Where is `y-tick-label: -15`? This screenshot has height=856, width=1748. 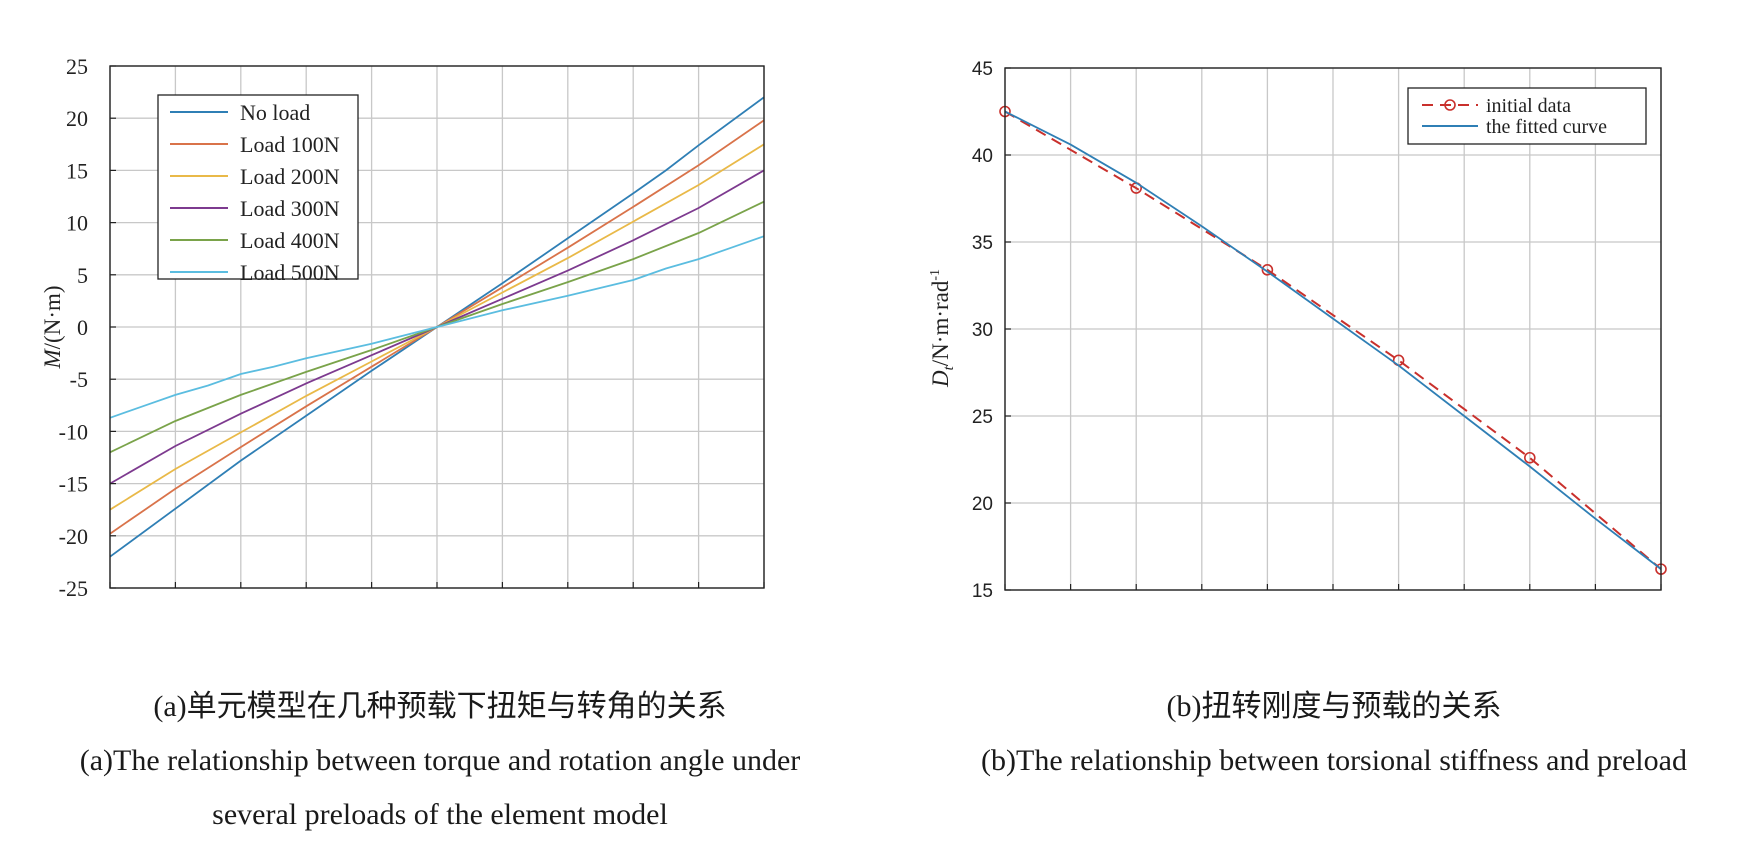 y-tick-label: -15 is located at coordinates (73, 484).